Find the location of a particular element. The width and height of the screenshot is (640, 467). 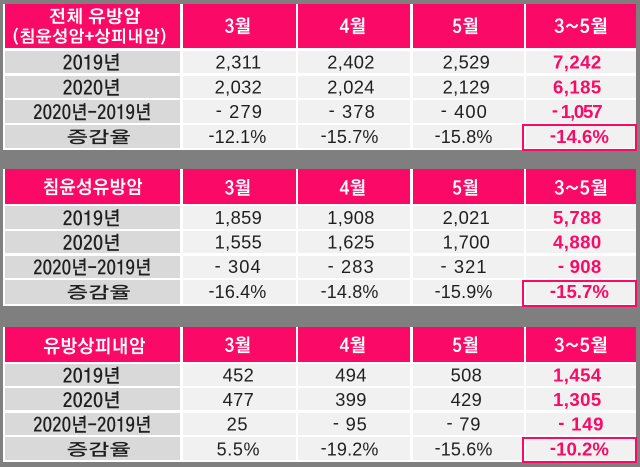

svg-text: 4,880 is located at coordinates (577, 242).